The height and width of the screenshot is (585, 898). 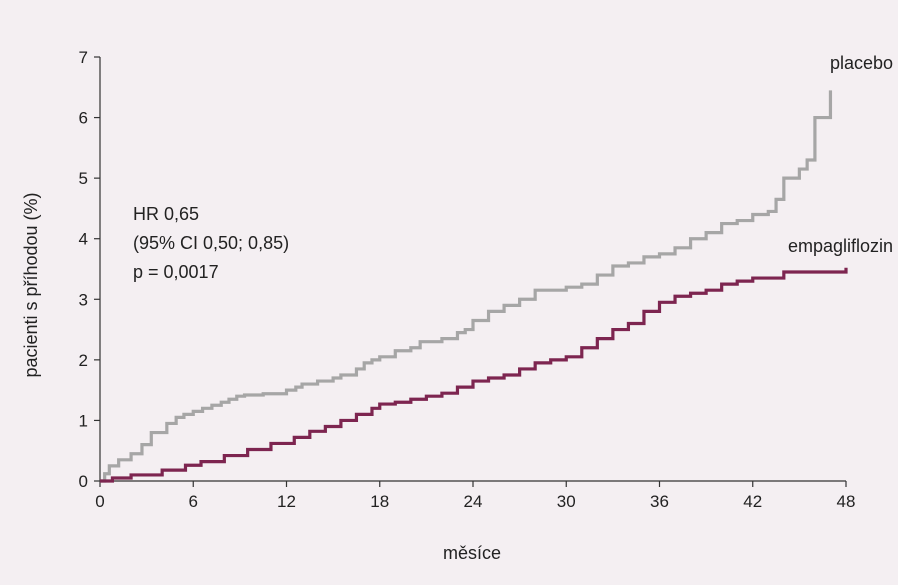 I want to click on x-tick-label: 12, so click(x=286, y=501).